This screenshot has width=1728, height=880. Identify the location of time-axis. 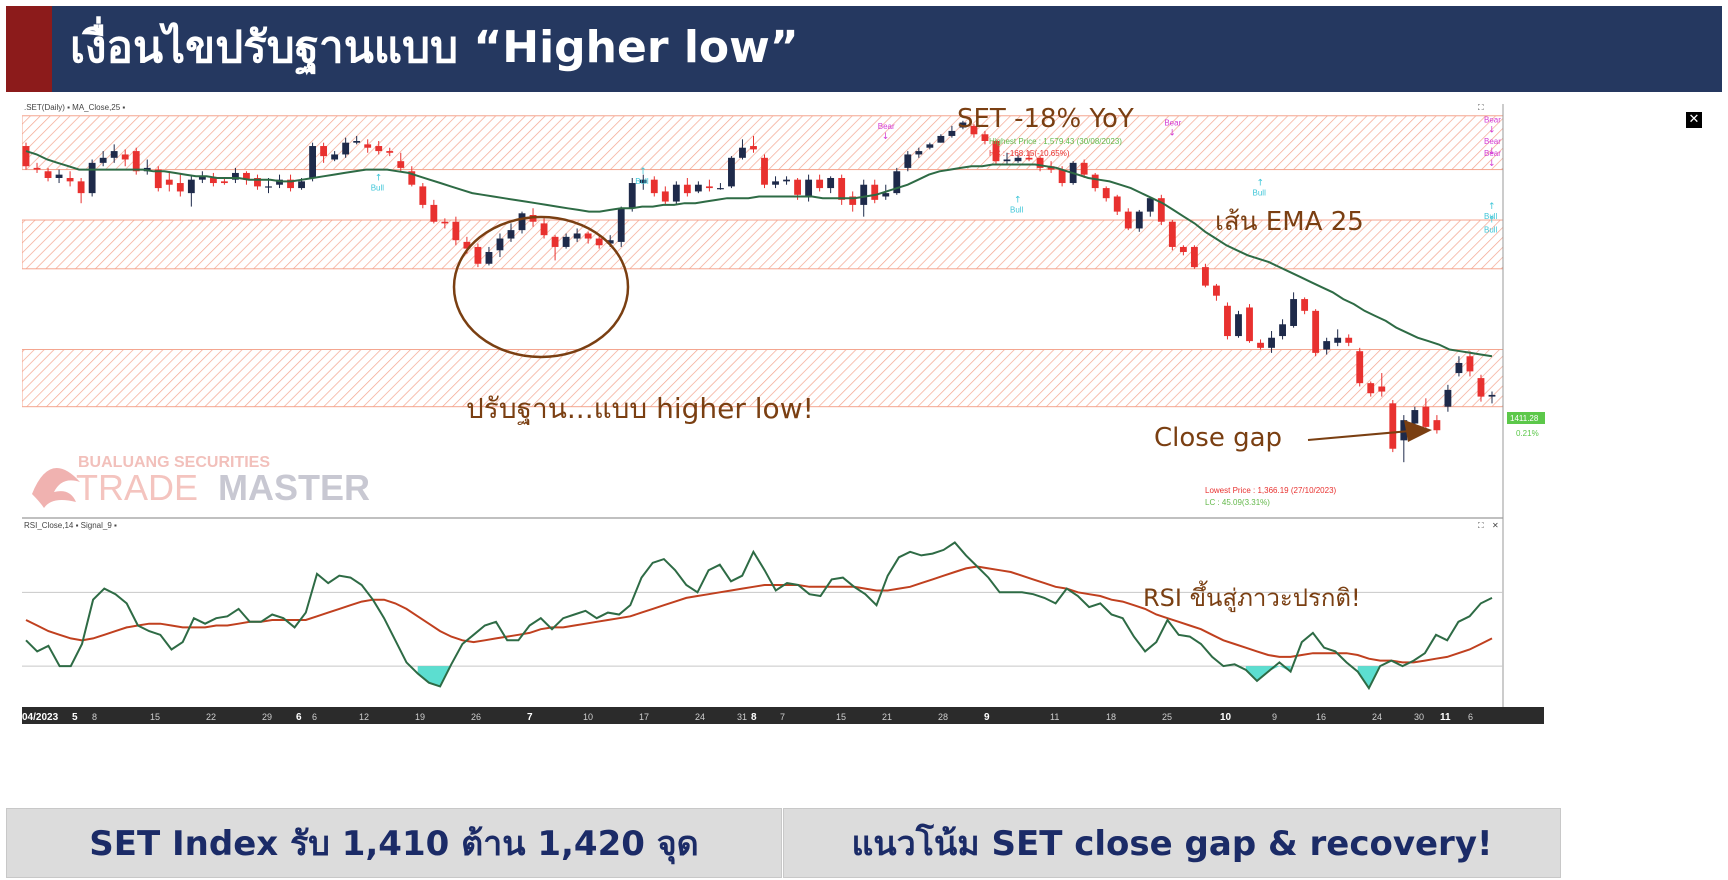
(783, 715).